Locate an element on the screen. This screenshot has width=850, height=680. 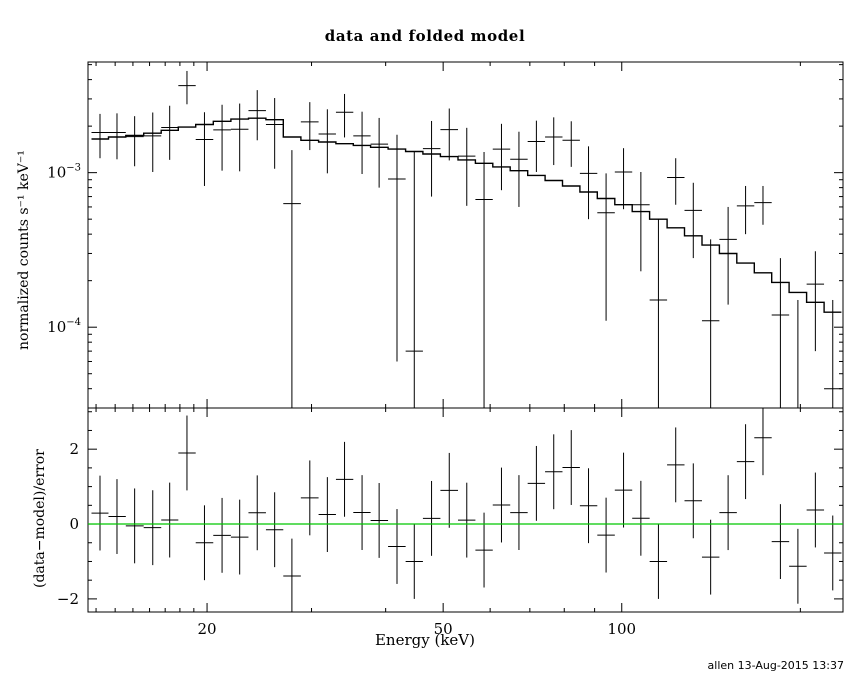
x-tick-label: 100 is located at coordinates (621, 629).